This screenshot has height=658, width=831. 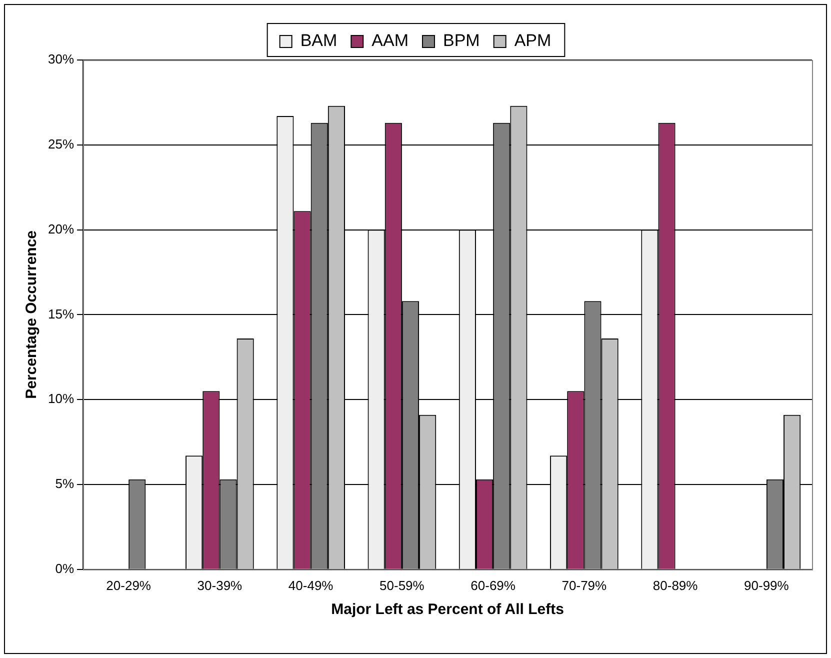 What do you see at coordinates (311, 585) in the screenshot?
I see `x-tick-label: 40-49%` at bounding box center [311, 585].